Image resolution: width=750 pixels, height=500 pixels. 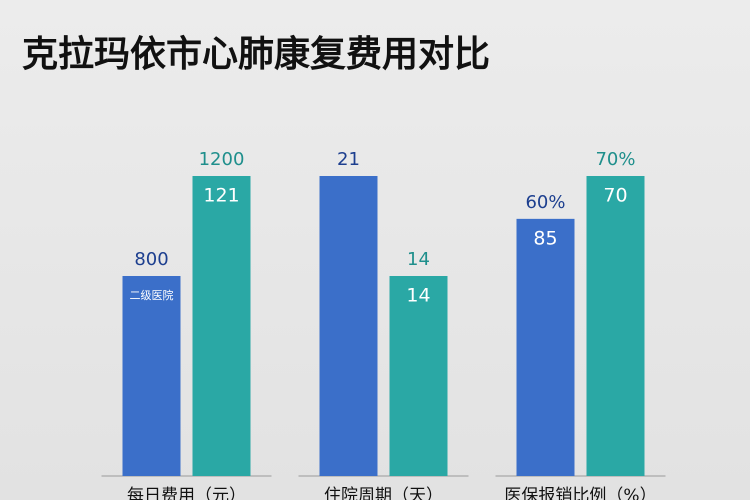 What do you see at coordinates (545, 202) in the screenshot?
I see `value-label: 60%` at bounding box center [545, 202].